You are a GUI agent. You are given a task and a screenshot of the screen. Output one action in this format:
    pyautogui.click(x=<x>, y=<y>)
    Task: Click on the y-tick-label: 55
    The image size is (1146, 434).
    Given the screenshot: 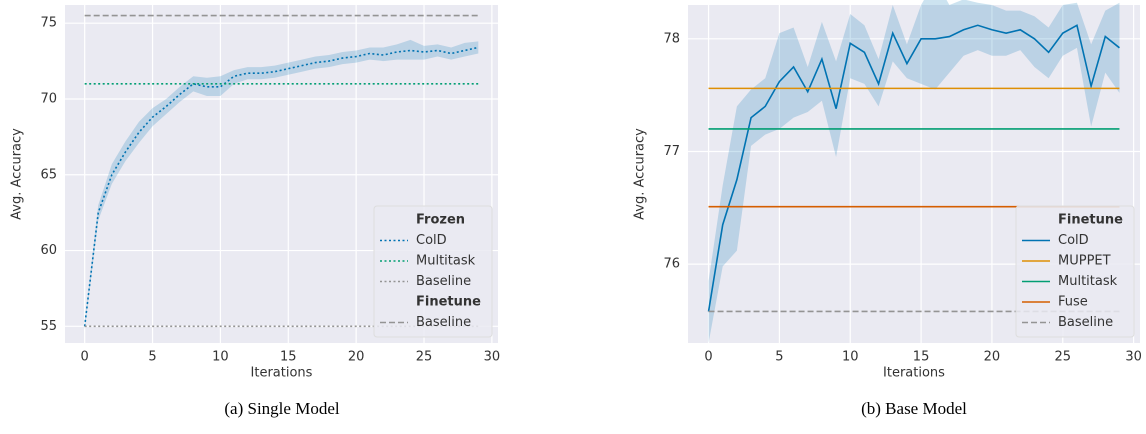 What is the action you would take?
    pyautogui.click(x=48, y=326)
    